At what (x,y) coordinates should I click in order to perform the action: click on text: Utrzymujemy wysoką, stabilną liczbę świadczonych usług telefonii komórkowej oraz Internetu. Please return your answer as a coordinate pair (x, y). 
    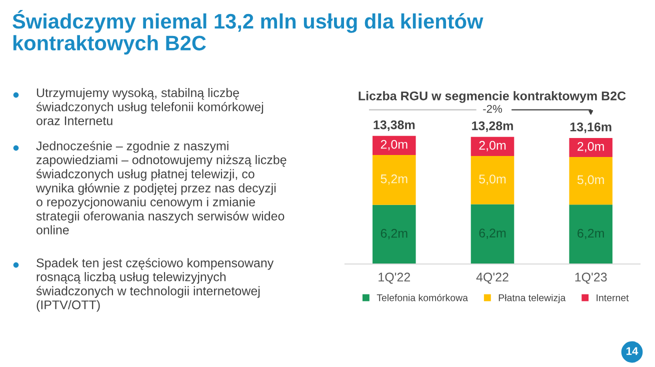
    Looking at the image, I should click on (150, 107).